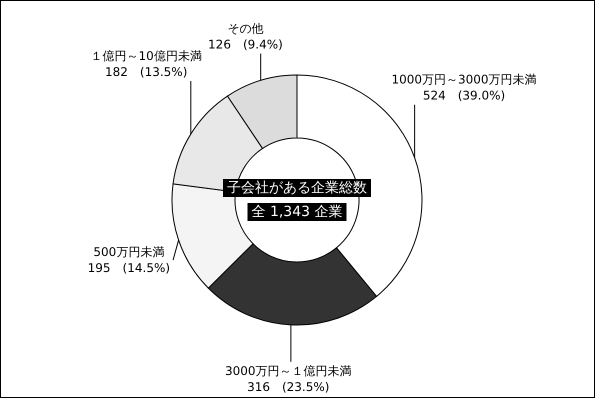  What do you see at coordinates (288, 371) in the screenshot?
I see `slice-label: 3000万円～１億円未満` at bounding box center [288, 371].